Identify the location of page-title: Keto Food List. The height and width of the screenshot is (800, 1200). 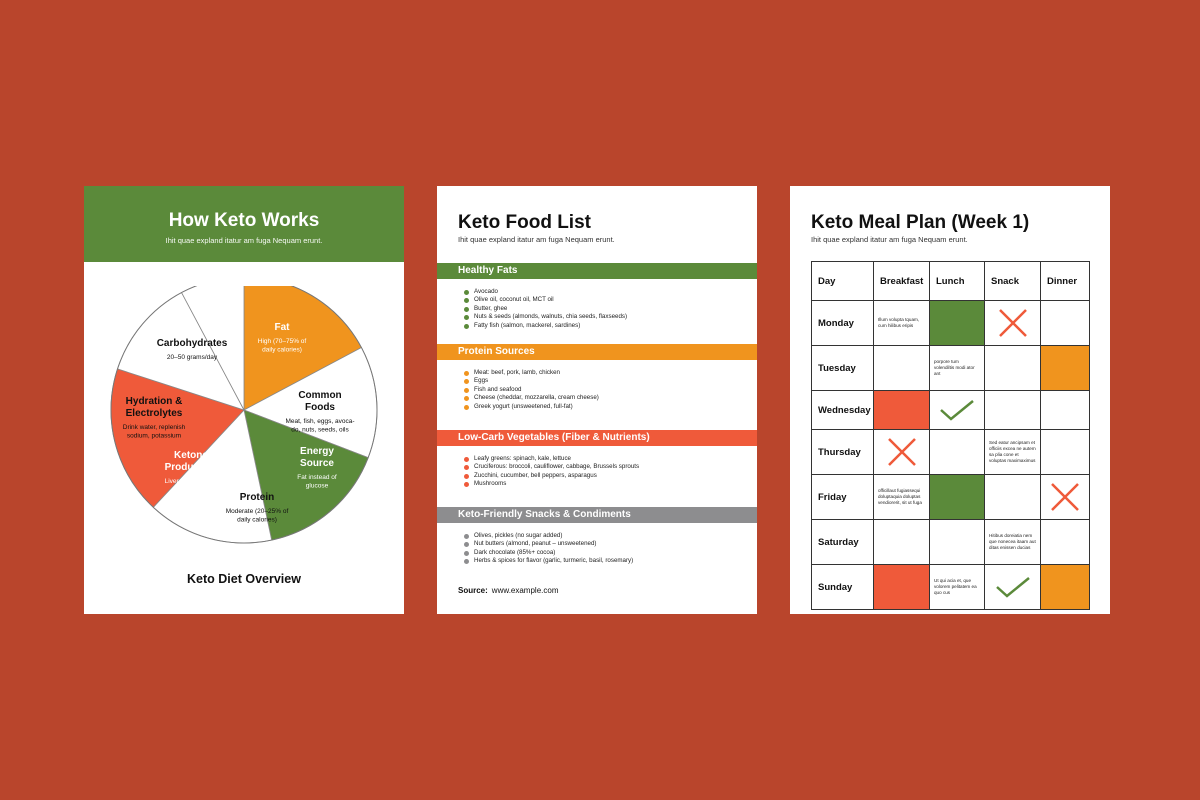
(524, 222).